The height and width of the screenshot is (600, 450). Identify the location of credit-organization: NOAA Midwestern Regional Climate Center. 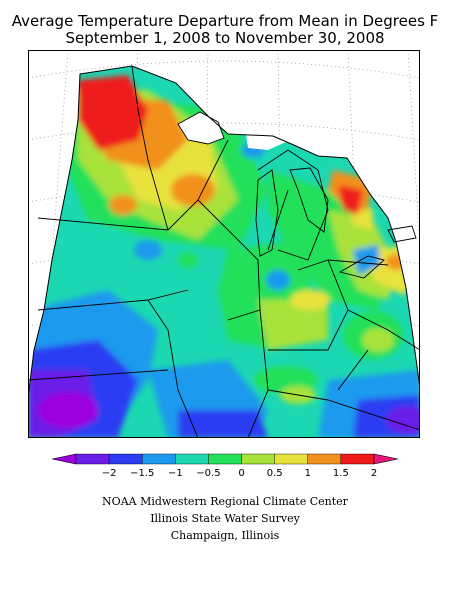
(225, 501).